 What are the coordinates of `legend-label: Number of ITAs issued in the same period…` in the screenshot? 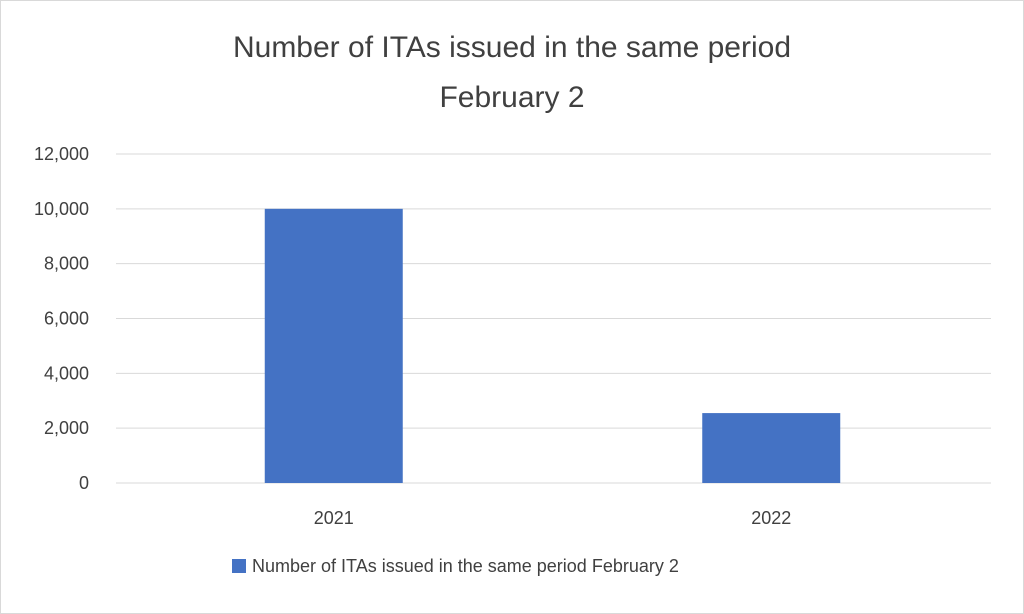 It's located at (465, 566).